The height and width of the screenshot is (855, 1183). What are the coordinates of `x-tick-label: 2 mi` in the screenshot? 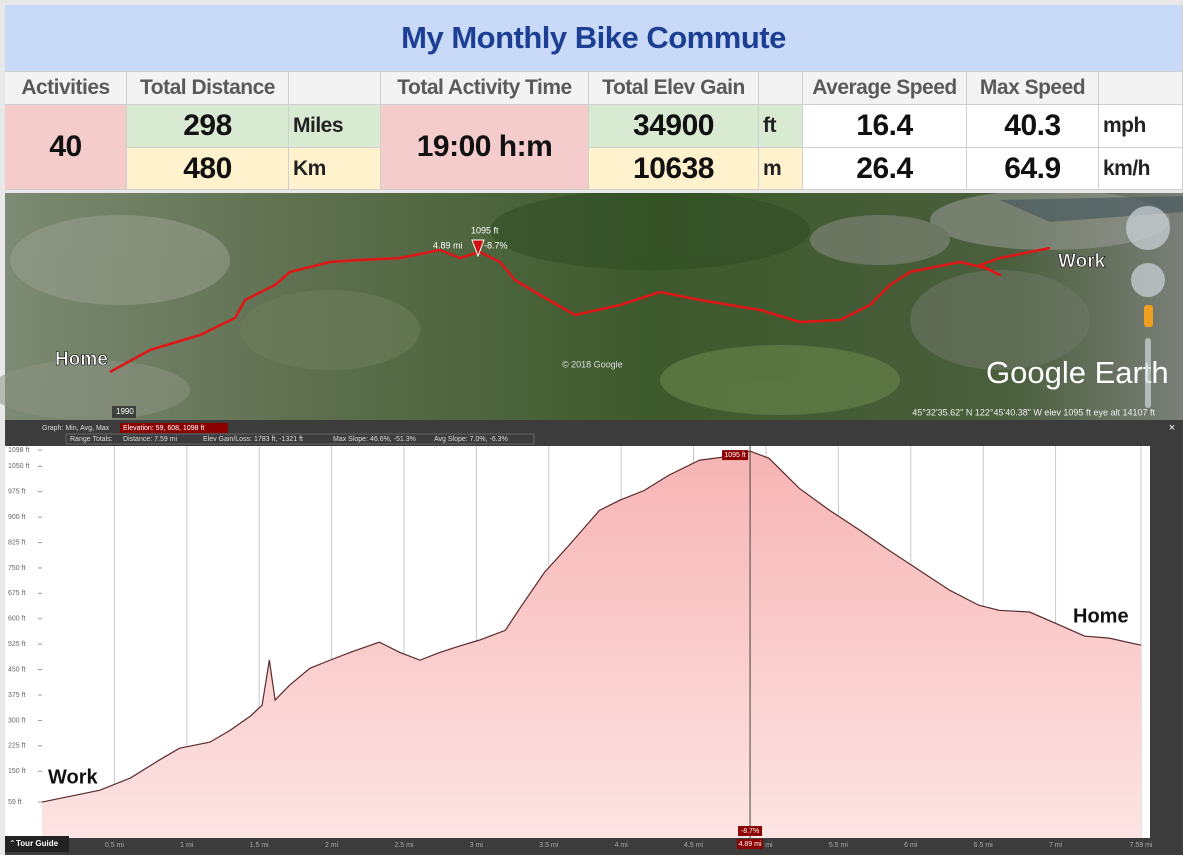 It's located at (332, 845).